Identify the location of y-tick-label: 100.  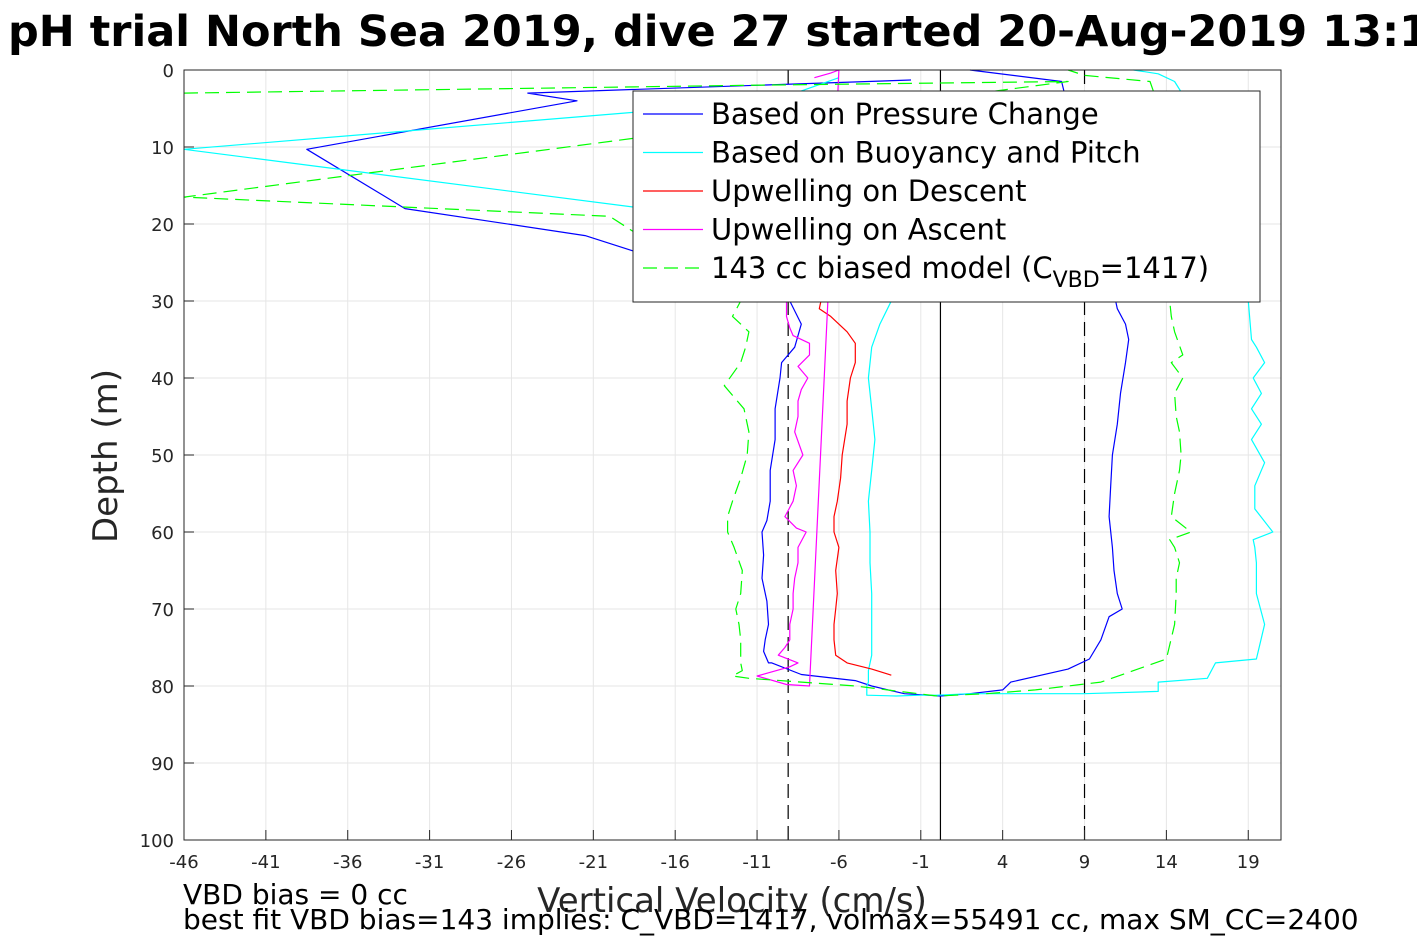
(157, 841).